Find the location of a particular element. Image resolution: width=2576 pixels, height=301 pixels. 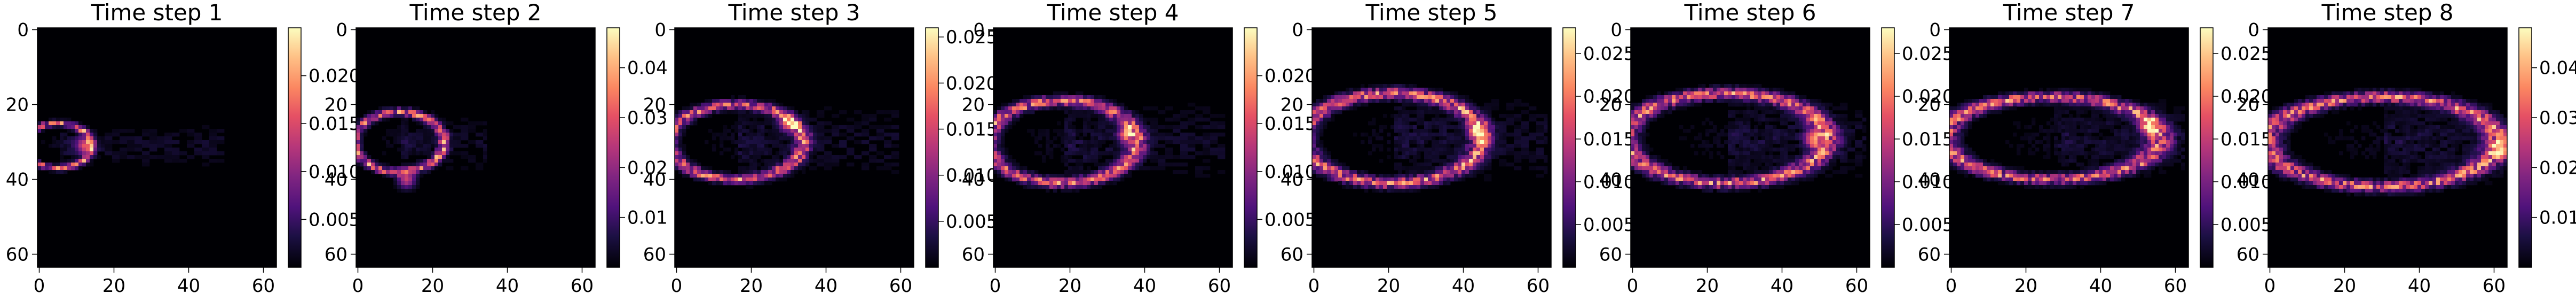

colorbar-tick-label: 0.02 is located at coordinates (2557, 168).